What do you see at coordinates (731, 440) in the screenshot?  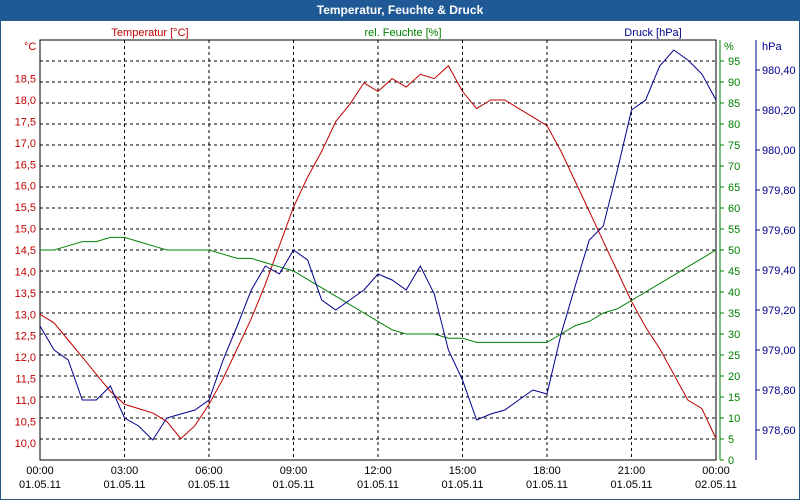 I see `humidity-tick-label: 5` at bounding box center [731, 440].